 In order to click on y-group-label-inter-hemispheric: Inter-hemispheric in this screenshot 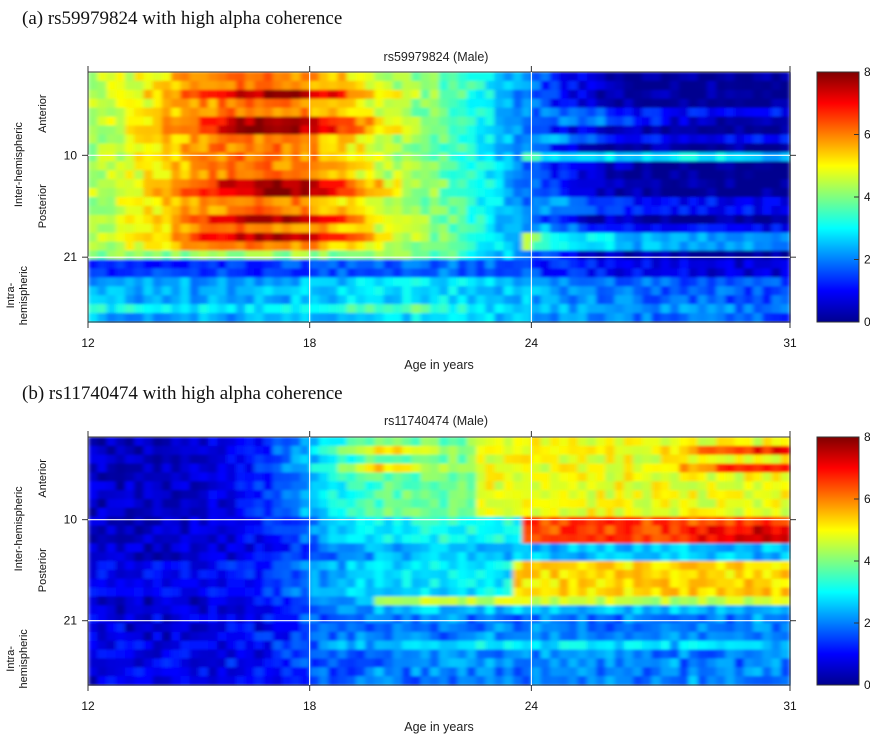, I will do `click(19, 528)`.